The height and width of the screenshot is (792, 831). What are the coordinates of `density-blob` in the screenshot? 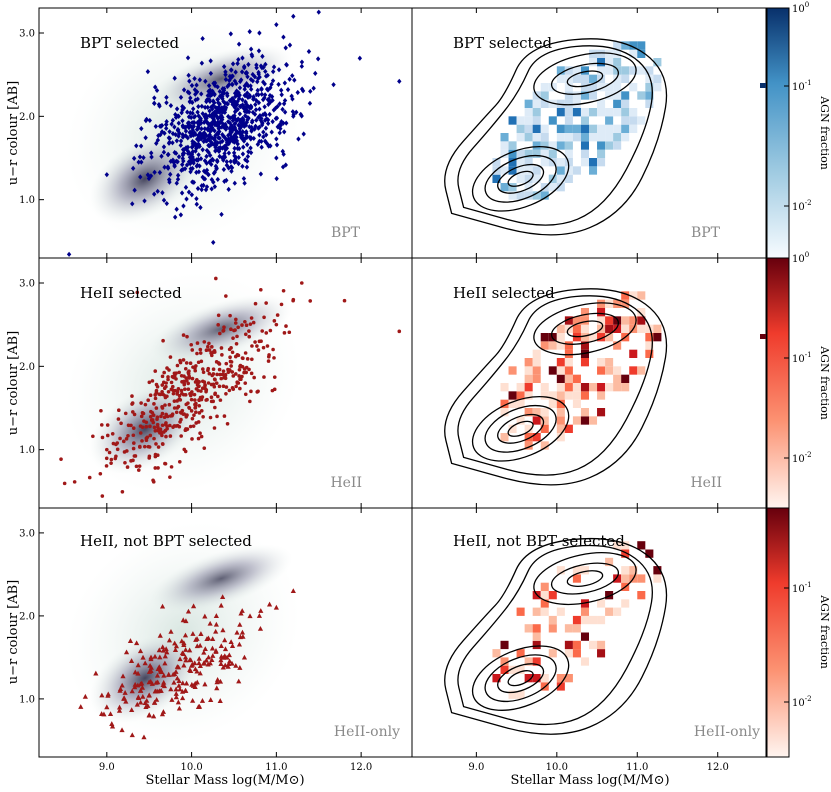 It's located at (221, 79).